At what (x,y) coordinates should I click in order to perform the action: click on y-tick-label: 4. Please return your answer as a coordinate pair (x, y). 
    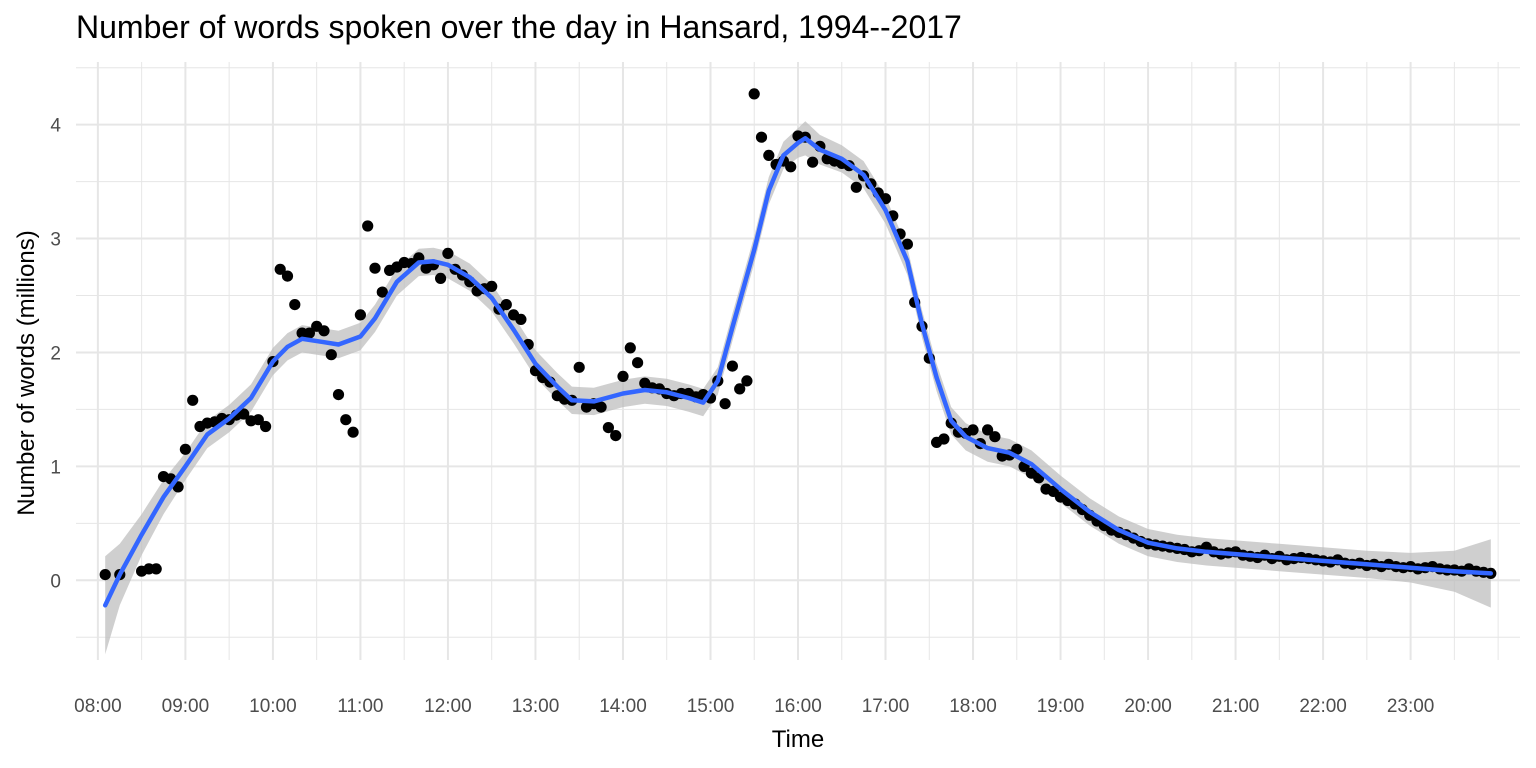
    Looking at the image, I should click on (55, 126).